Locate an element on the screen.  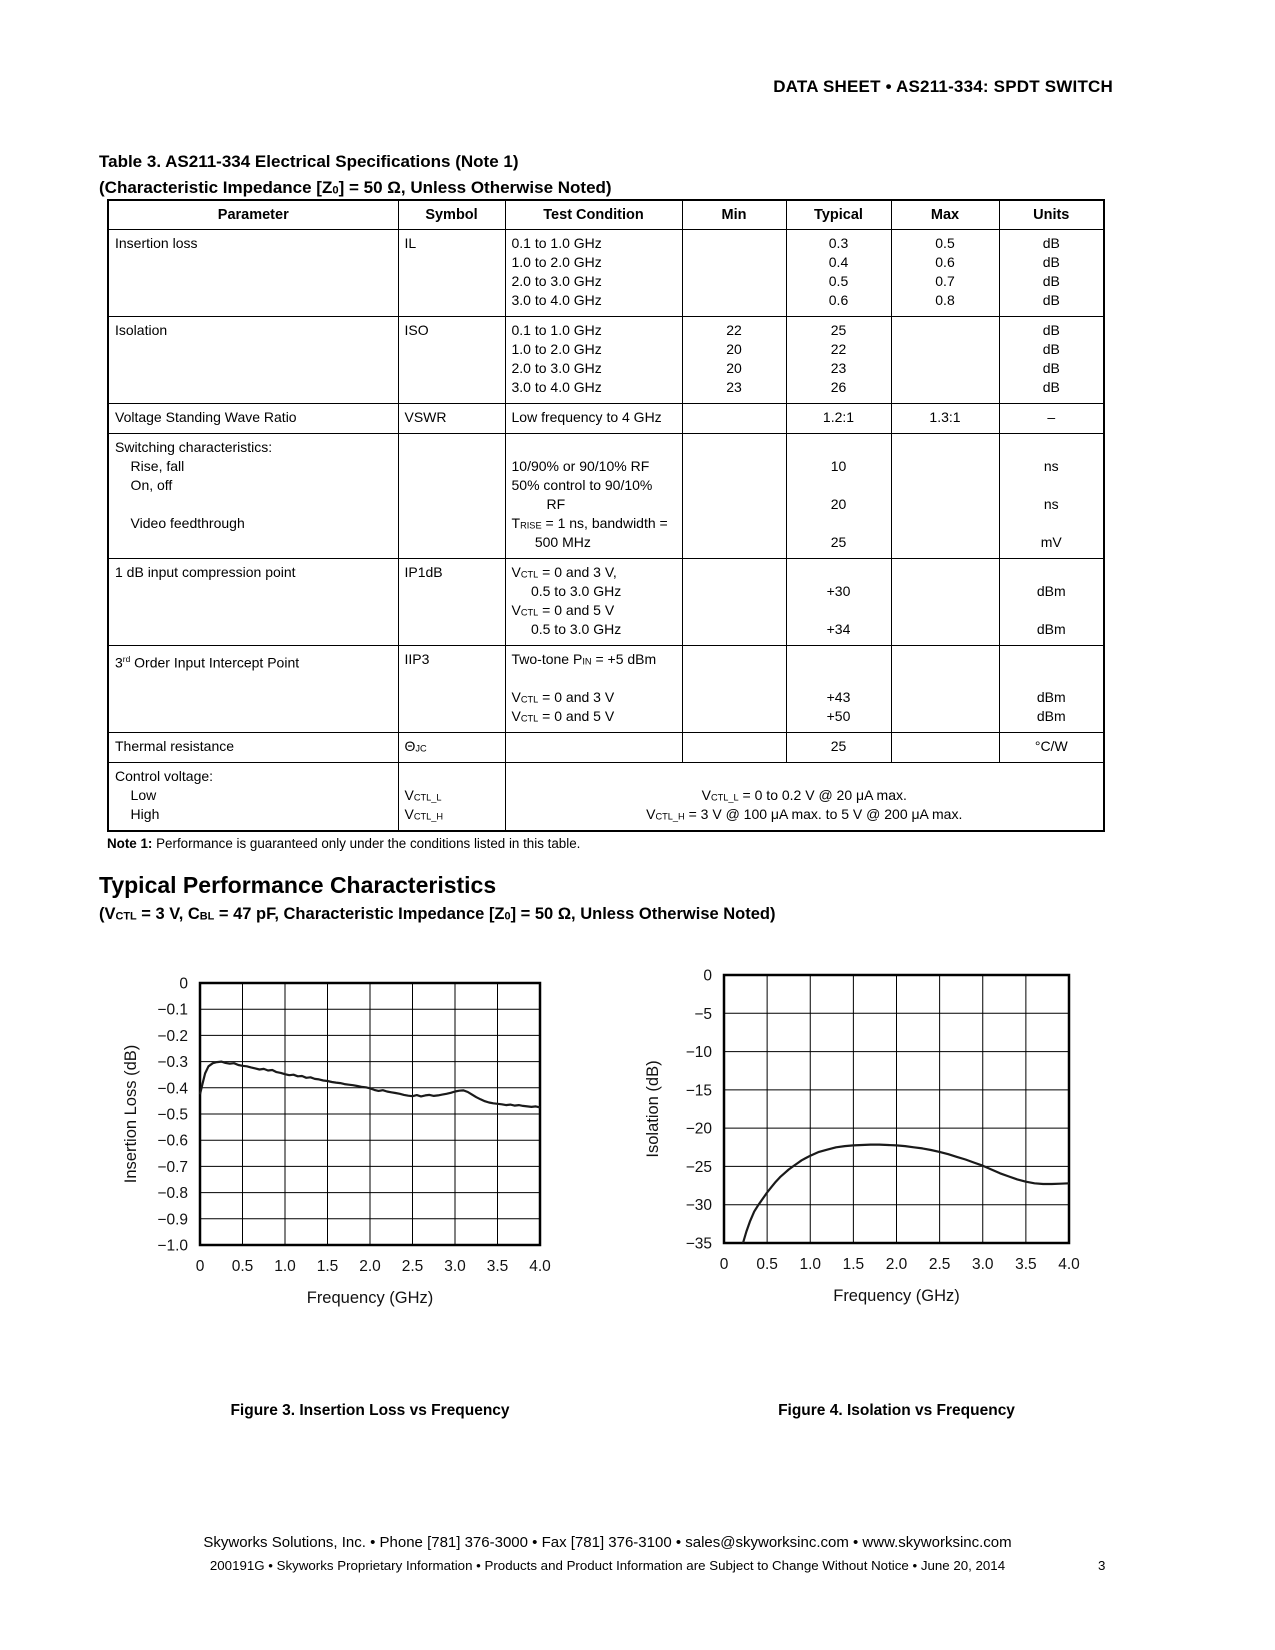
table-cell-line: IL is located at coordinates (410, 243).